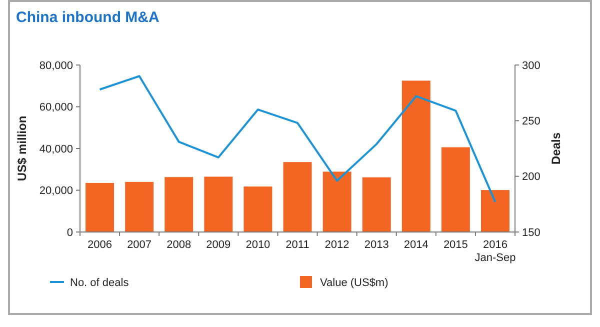 This screenshot has height=327, width=600. What do you see at coordinates (56, 108) in the screenshot?
I see `y-tick-label: 60,000` at bounding box center [56, 108].